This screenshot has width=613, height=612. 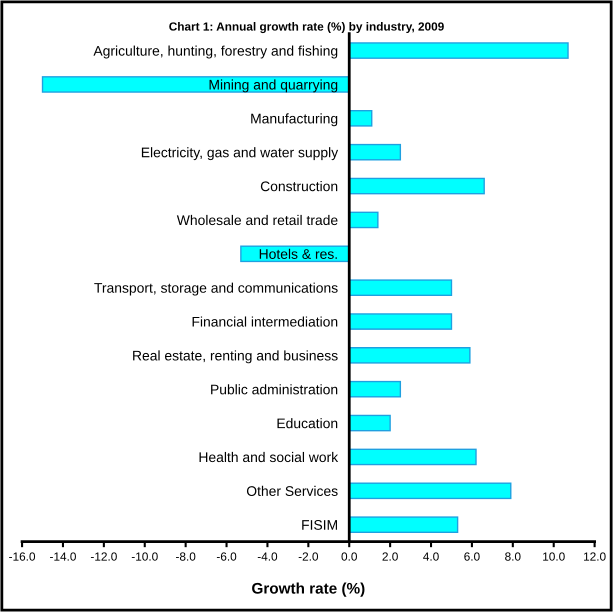 I want to click on x-tick-label: 0.0, so click(x=349, y=556).